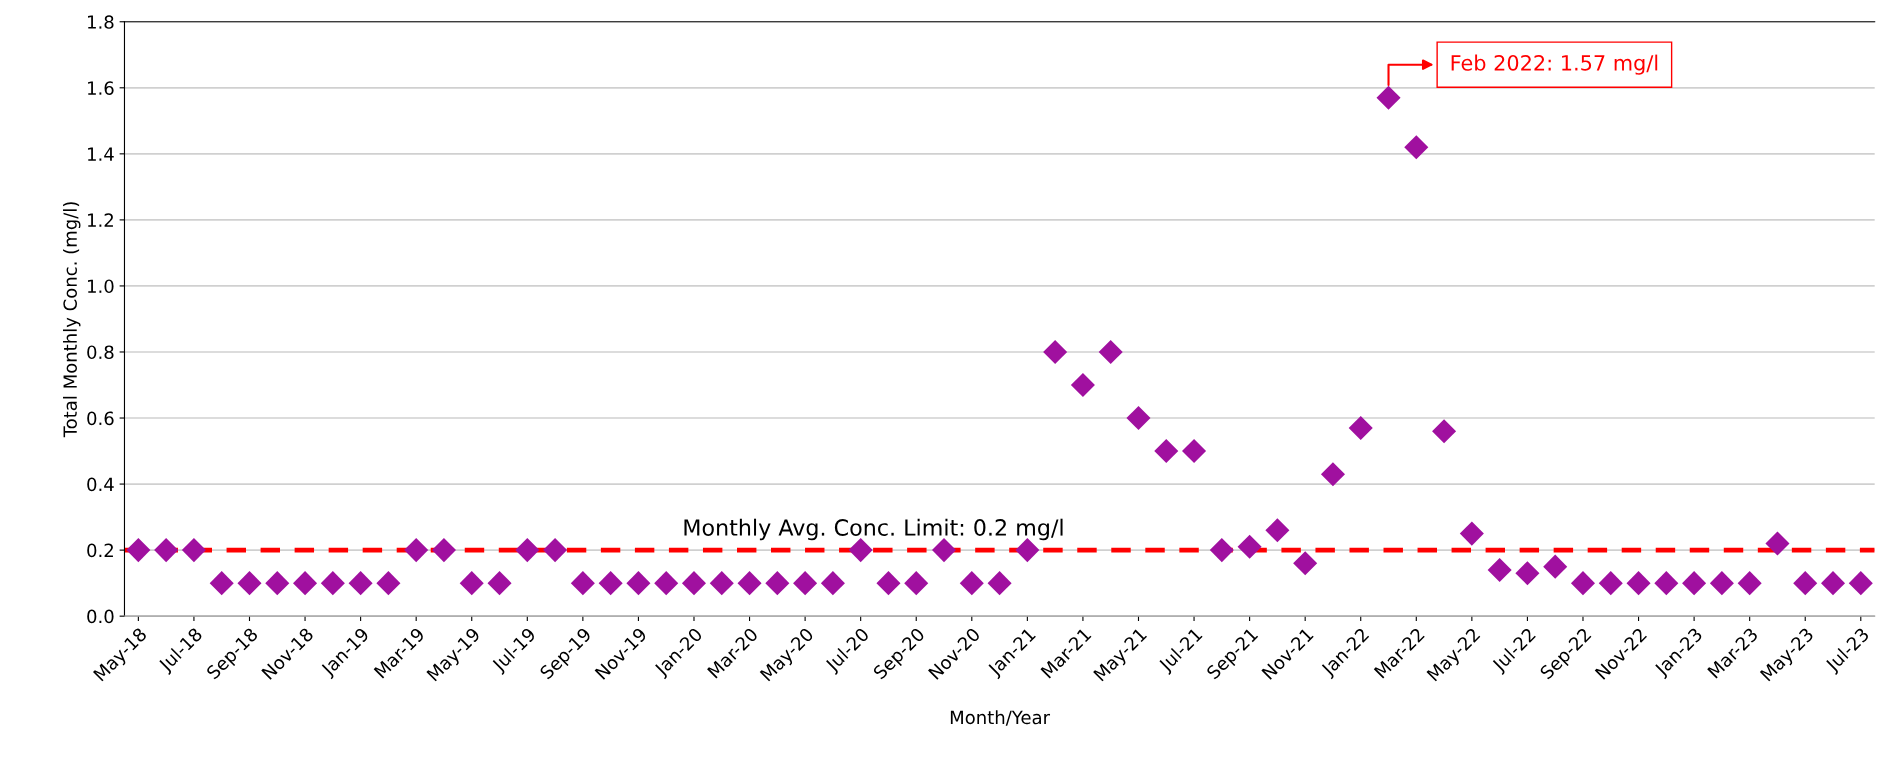  Describe the element at coordinates (101, 286) in the screenshot. I see `y-tick-label: 1.0` at that location.